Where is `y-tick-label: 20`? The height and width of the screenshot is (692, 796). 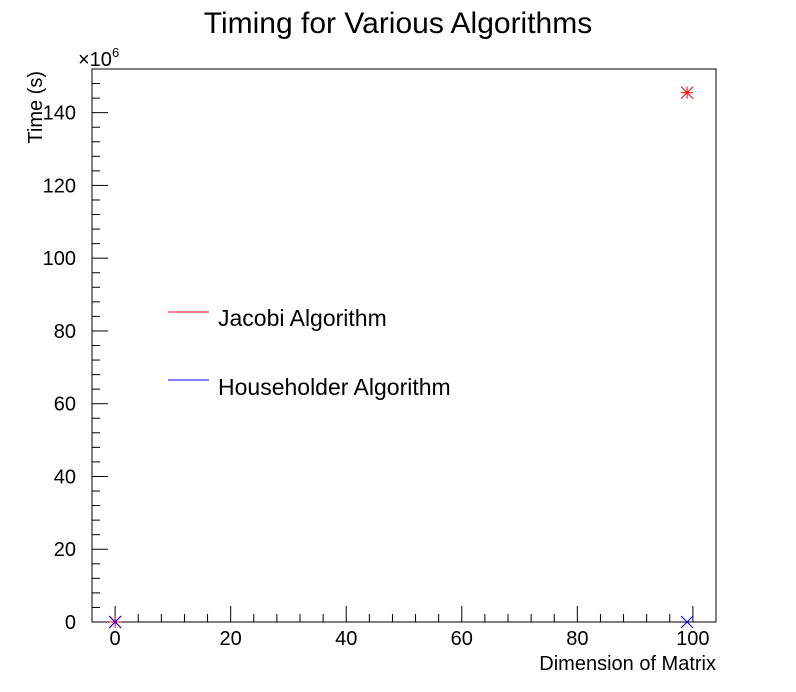 y-tick-label: 20 is located at coordinates (65, 550).